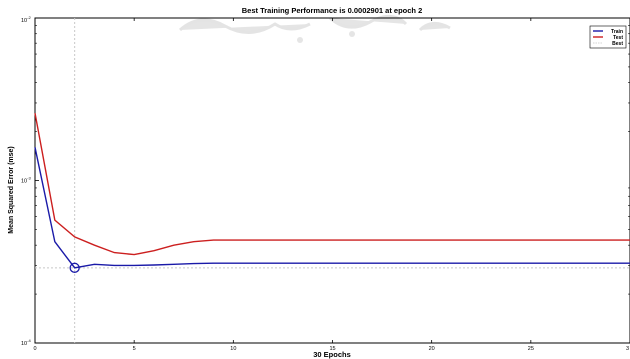 Image resolution: width=630 pixels, height=359 pixels. Describe the element at coordinates (617, 44) in the screenshot. I see `legend-best-label: Best` at that location.